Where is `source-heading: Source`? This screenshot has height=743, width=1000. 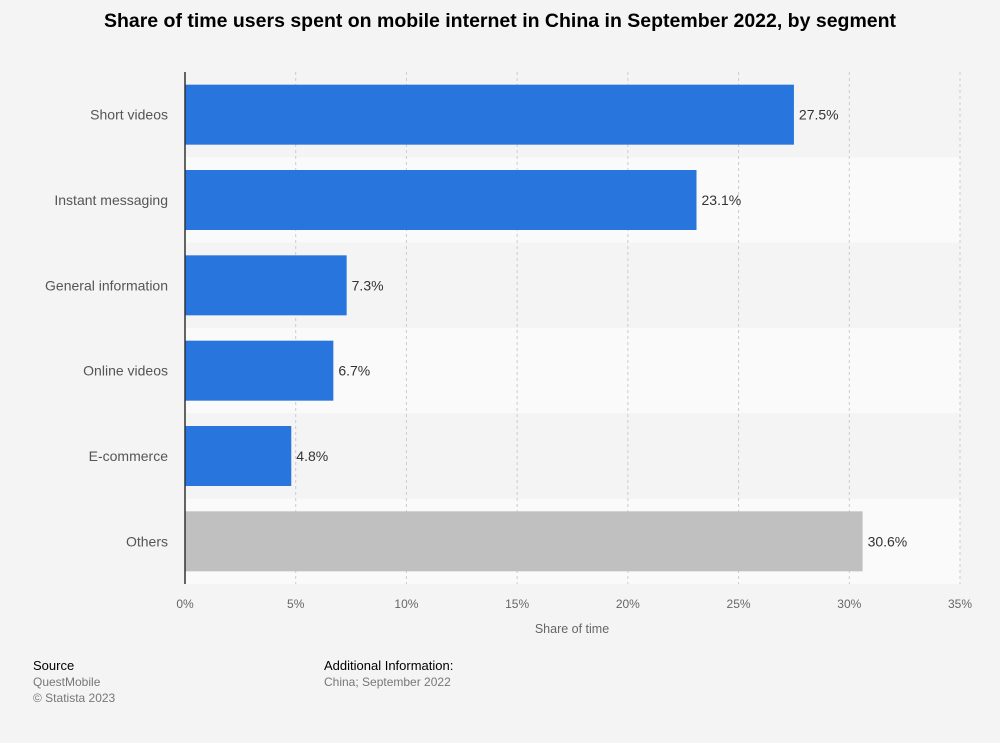
source-heading: Source is located at coordinates (54, 665).